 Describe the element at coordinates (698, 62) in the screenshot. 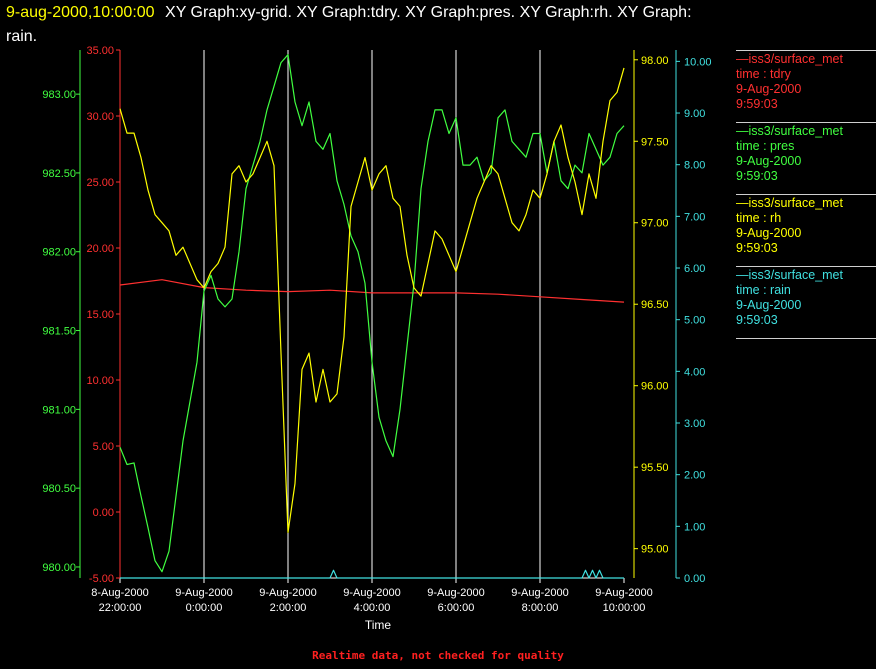

I see `y-tick-label-rain: 10.00` at that location.